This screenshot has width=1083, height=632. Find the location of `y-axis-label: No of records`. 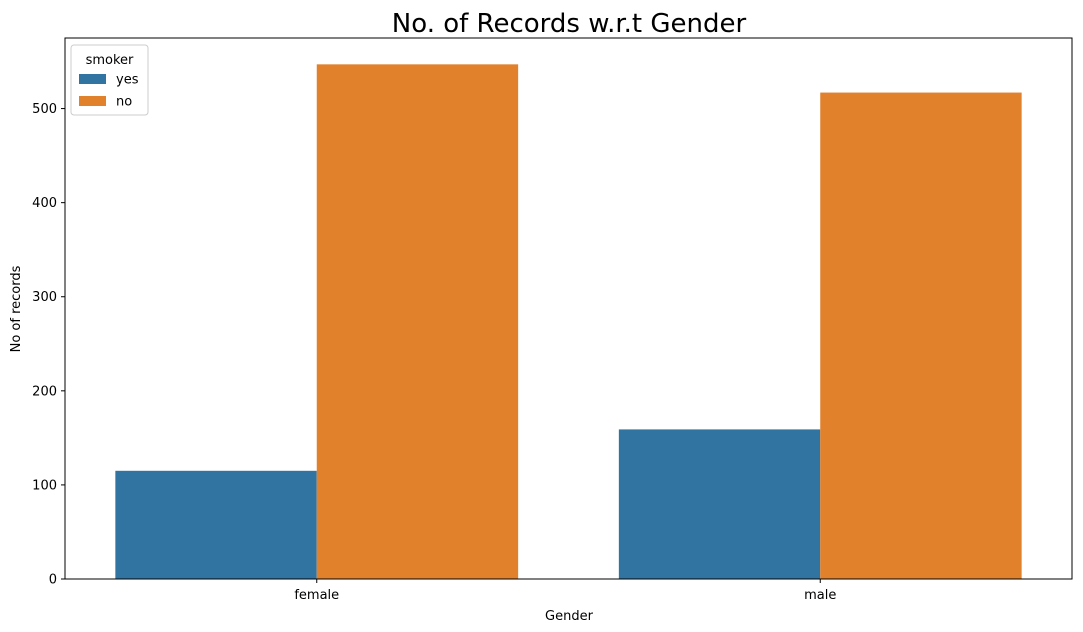

y-axis-label: No of records is located at coordinates (16, 308).